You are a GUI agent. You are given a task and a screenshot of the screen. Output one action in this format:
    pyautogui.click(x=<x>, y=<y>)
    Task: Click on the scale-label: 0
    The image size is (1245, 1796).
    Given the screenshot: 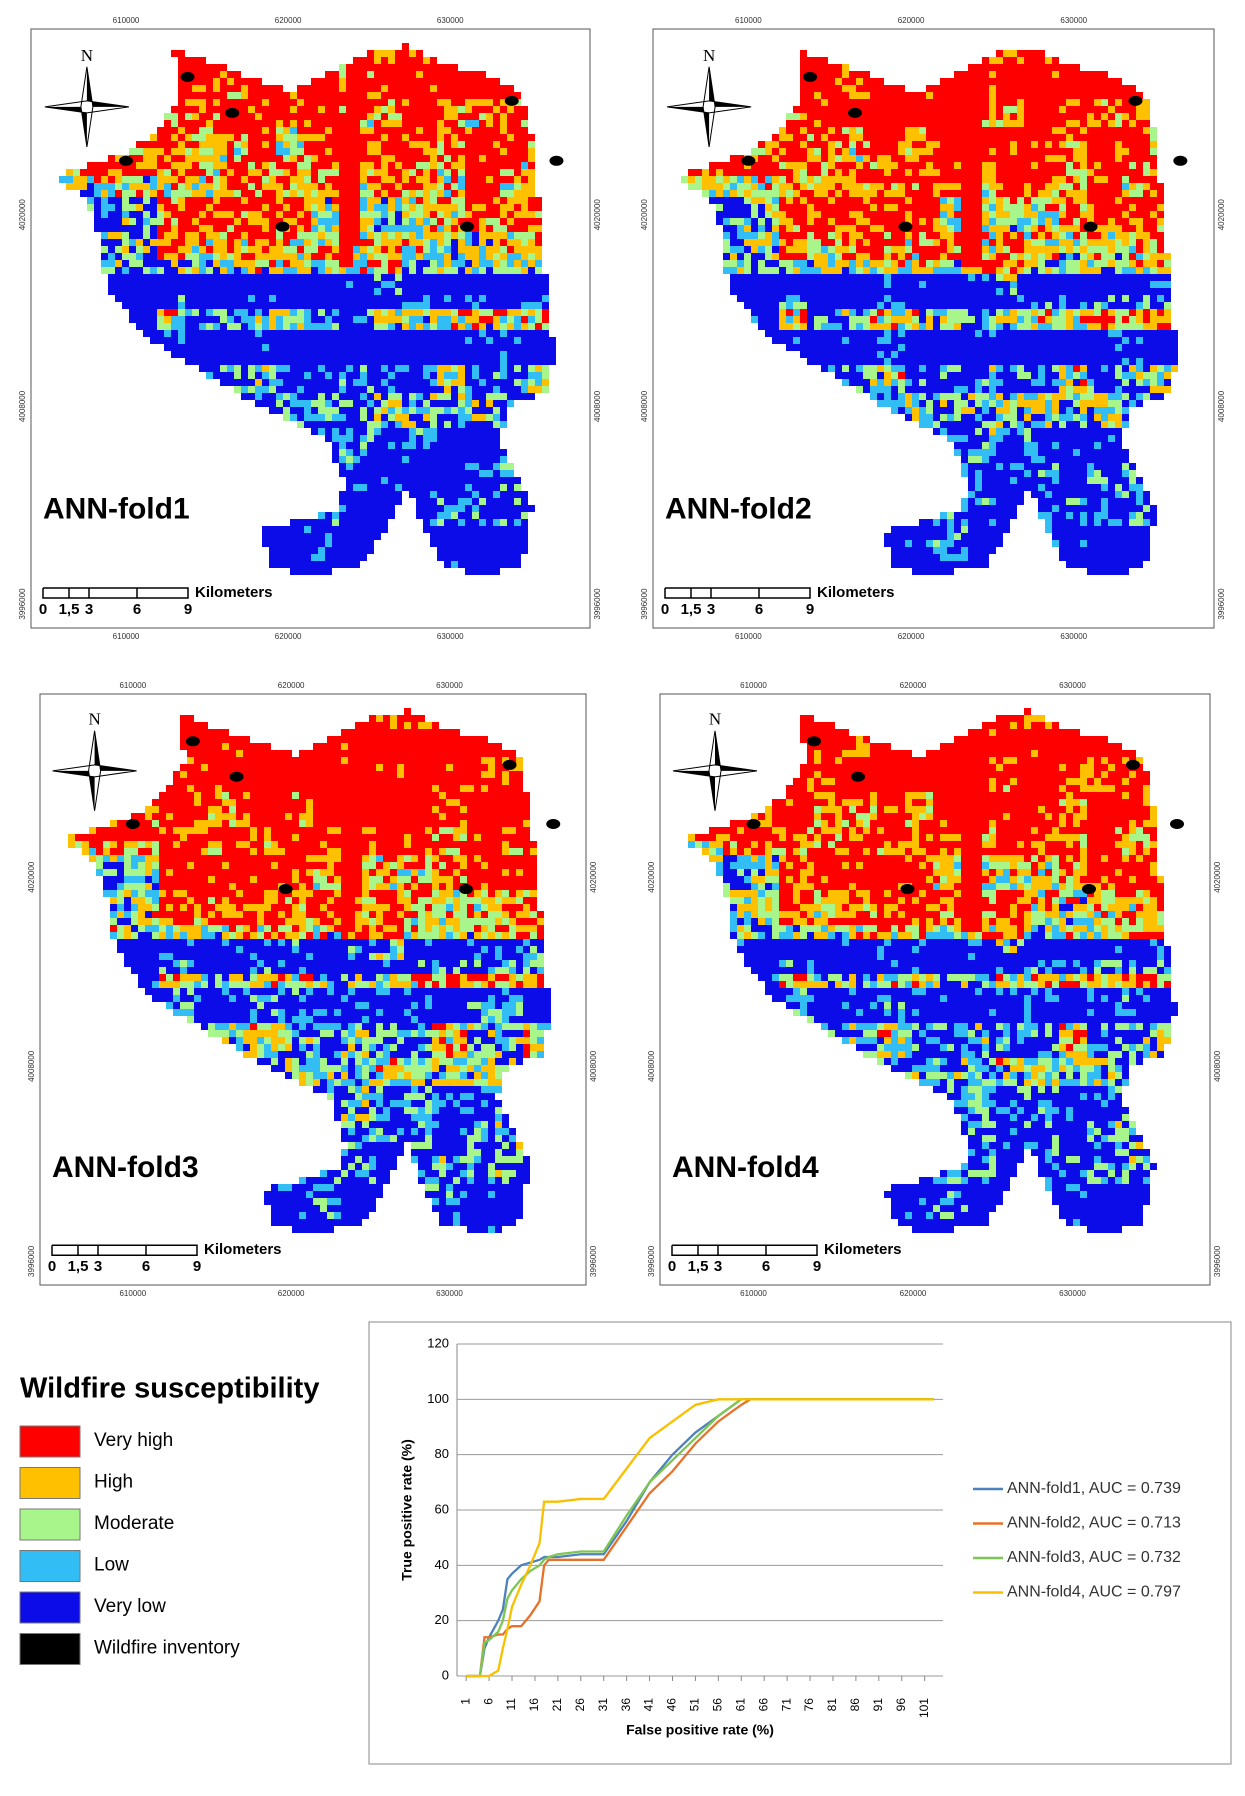 What is the action you would take?
    pyautogui.click(x=43, y=609)
    